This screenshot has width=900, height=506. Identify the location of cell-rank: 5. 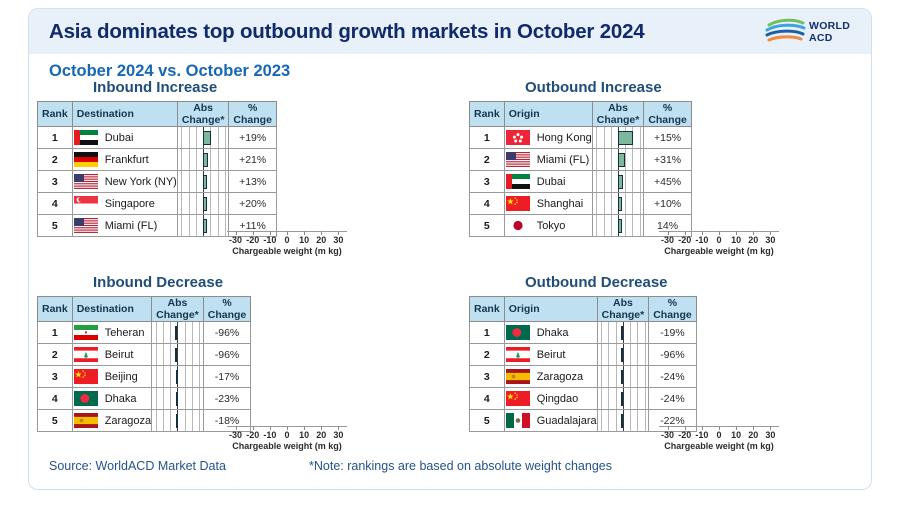
(487, 420).